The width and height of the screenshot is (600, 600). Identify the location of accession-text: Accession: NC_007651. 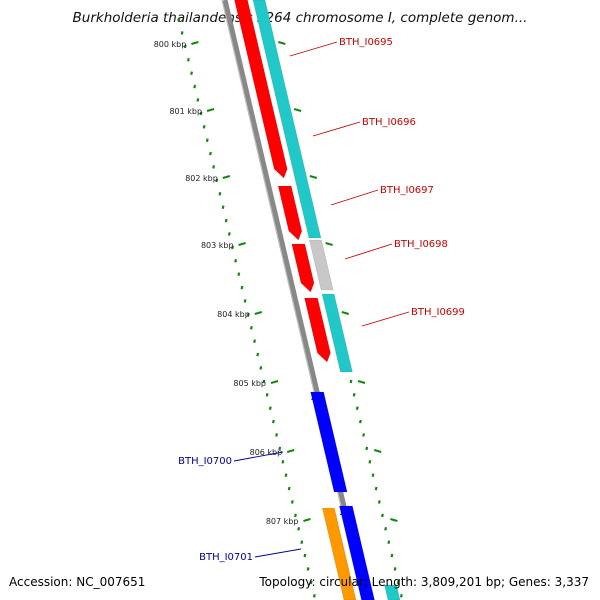
(77, 582).